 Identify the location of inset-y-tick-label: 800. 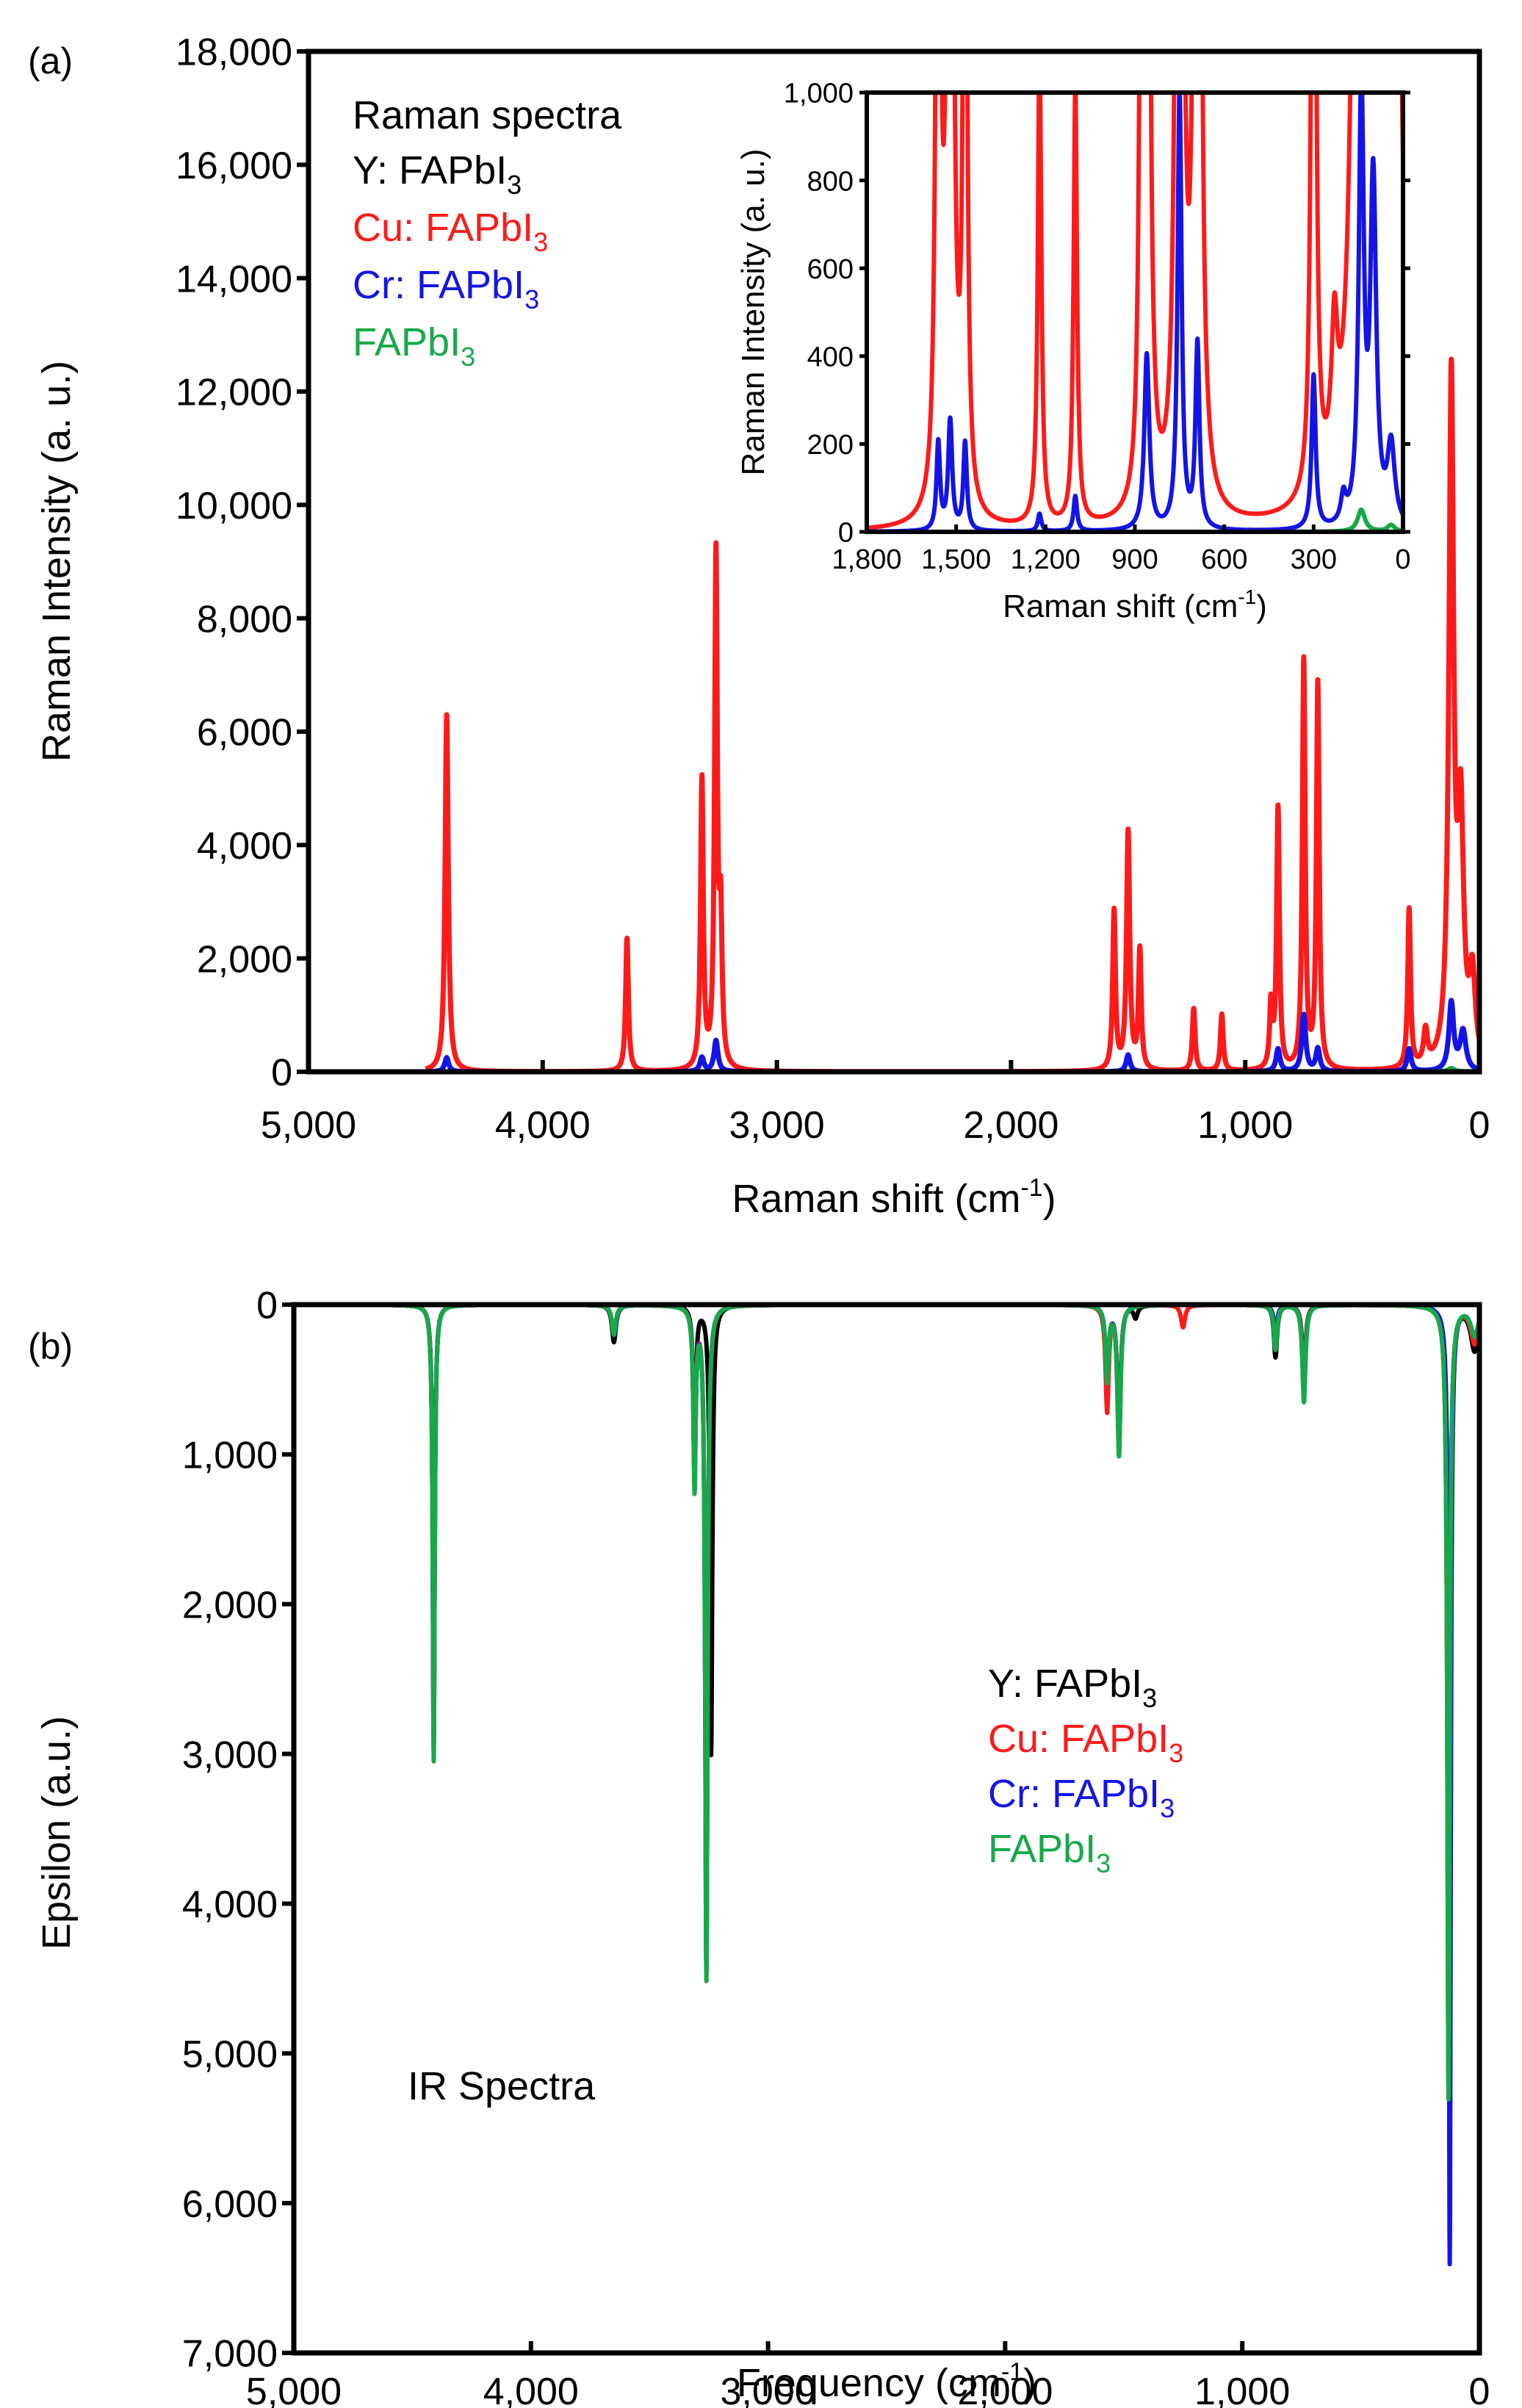
(830, 181).